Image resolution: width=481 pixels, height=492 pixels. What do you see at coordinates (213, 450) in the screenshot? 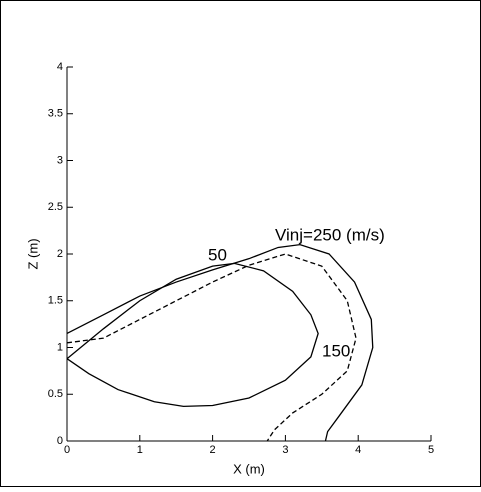
I see `x-tick-label: 2` at bounding box center [213, 450].